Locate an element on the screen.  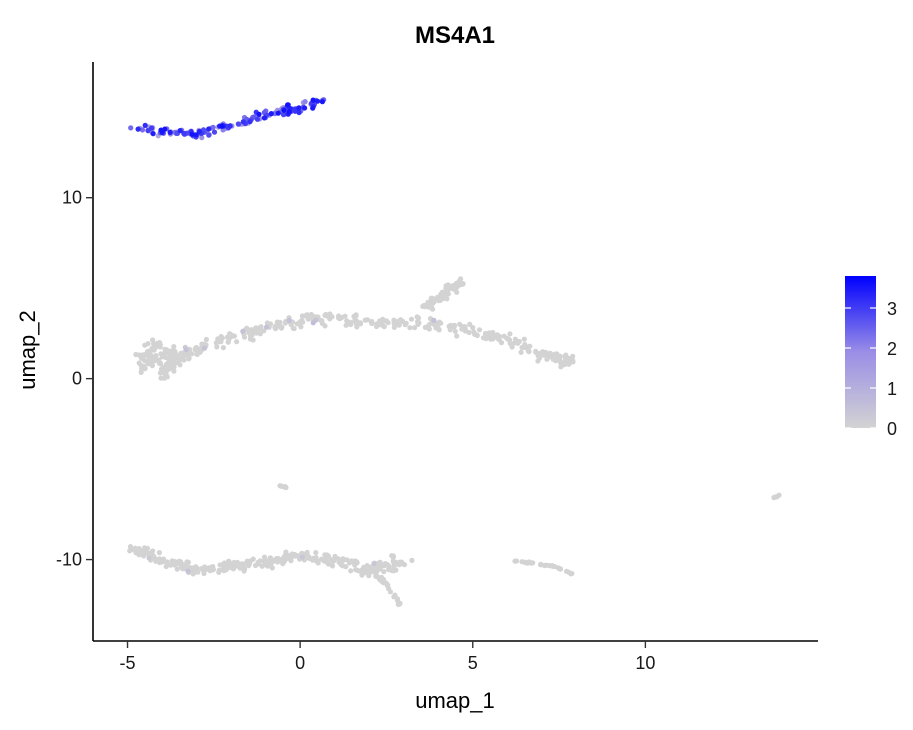
x-axis-title: umap_1 is located at coordinates (455, 700).